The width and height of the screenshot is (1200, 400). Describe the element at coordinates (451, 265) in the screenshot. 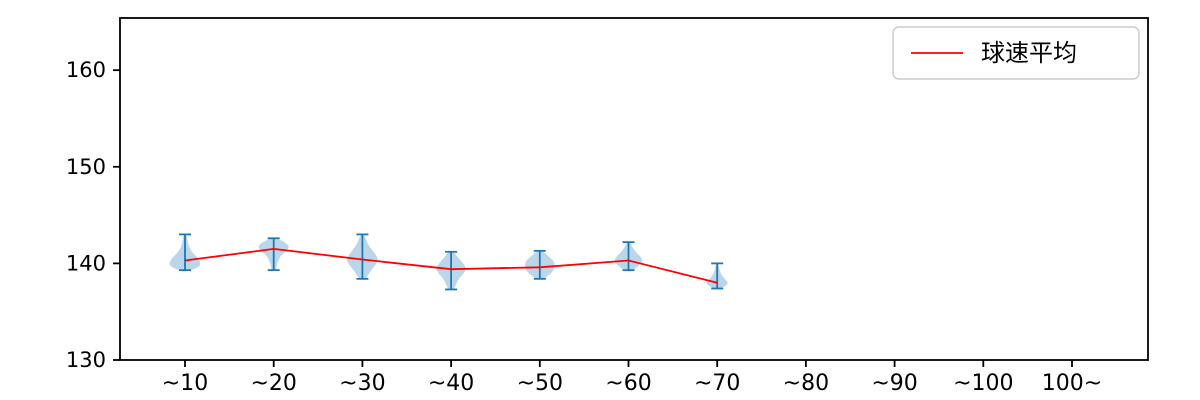

I see `mean-speed-line` at that location.